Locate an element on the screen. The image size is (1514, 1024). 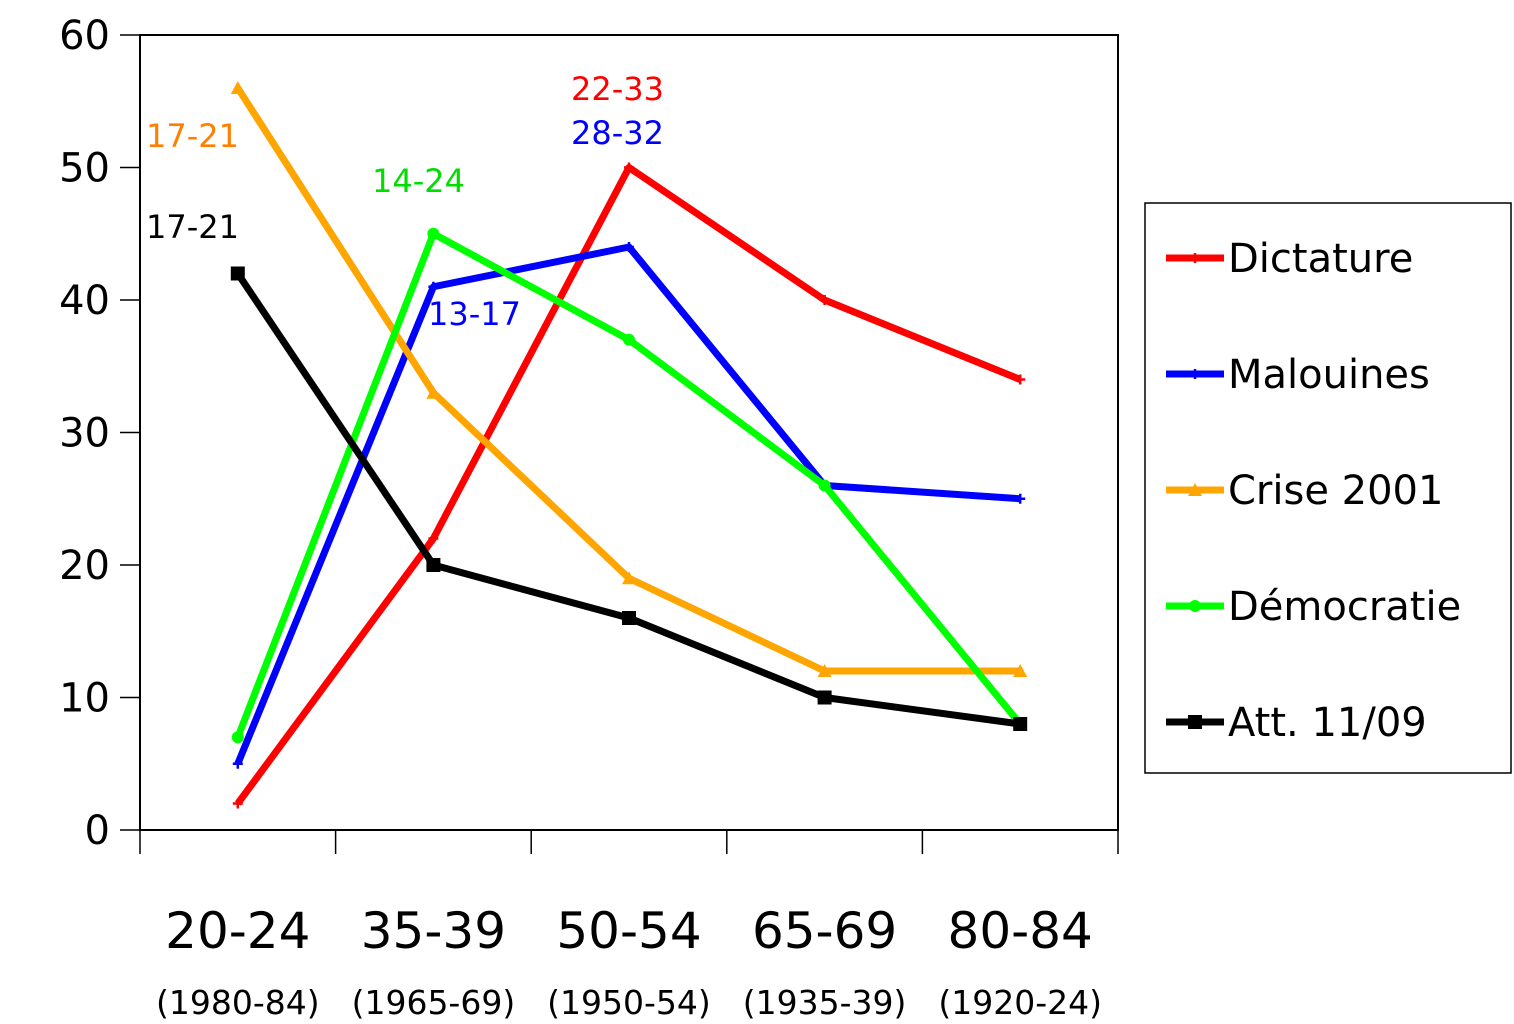
y-tick-label: 20 is located at coordinates (84, 566).